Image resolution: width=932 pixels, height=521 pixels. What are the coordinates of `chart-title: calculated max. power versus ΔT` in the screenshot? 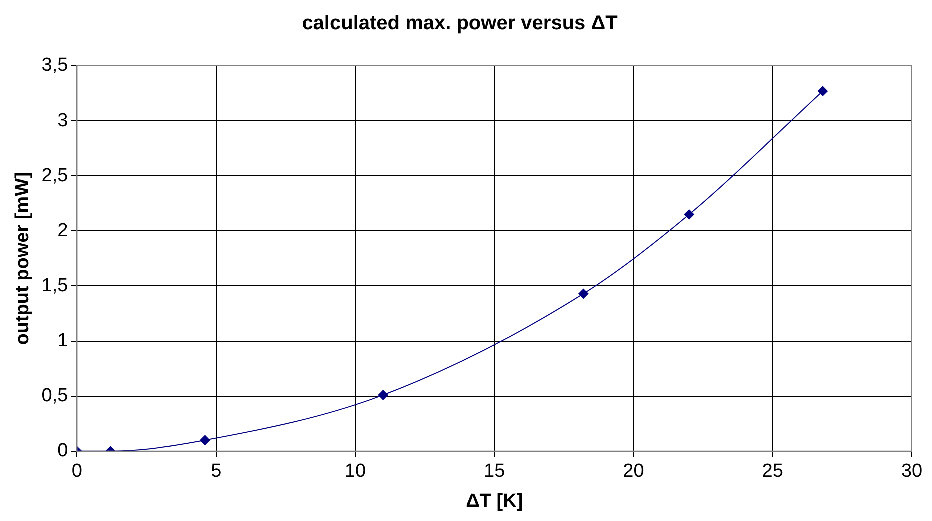 It's located at (460, 23).